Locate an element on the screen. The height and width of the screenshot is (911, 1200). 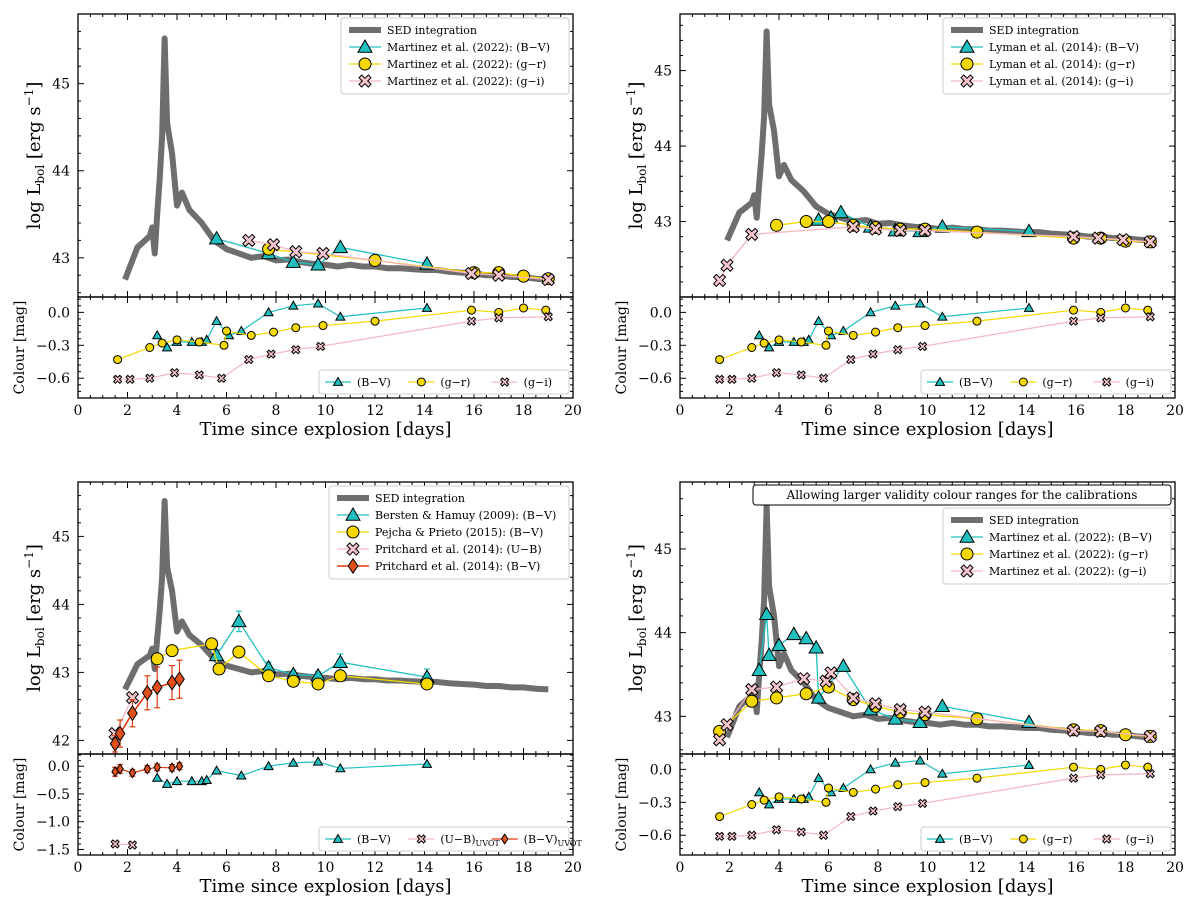
legend-label: Martinez et al. (2022): (g−r) is located at coordinates (466, 64).